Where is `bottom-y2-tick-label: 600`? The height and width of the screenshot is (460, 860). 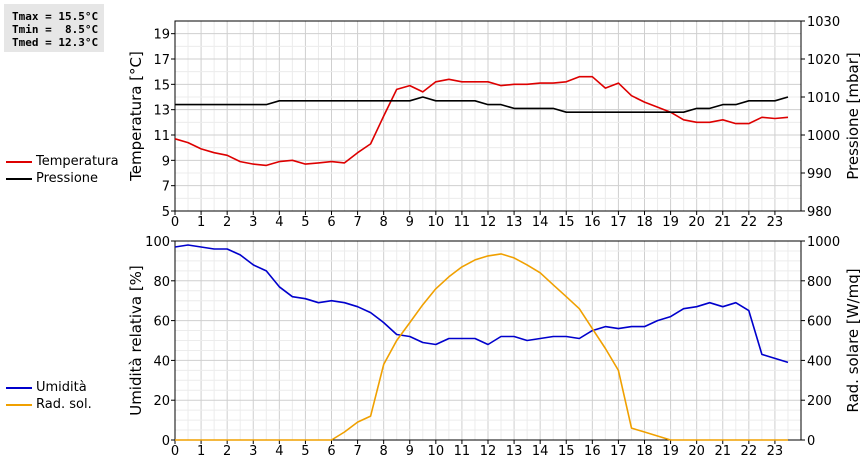
bottom-y2-tick-label: 600 is located at coordinates (819, 322).